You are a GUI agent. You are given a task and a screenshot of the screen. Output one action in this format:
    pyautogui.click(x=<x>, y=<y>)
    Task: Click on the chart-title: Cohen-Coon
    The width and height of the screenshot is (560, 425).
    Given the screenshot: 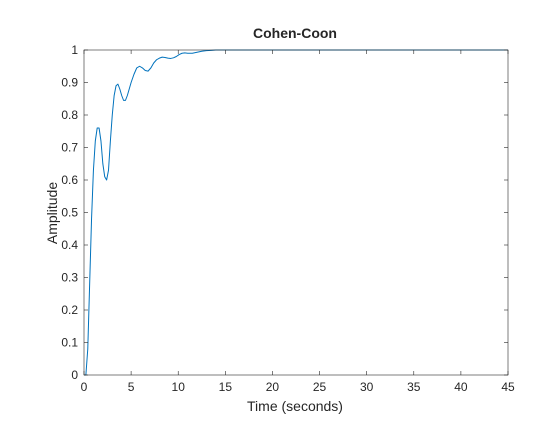 What is the action you would take?
    pyautogui.click(x=295, y=33)
    